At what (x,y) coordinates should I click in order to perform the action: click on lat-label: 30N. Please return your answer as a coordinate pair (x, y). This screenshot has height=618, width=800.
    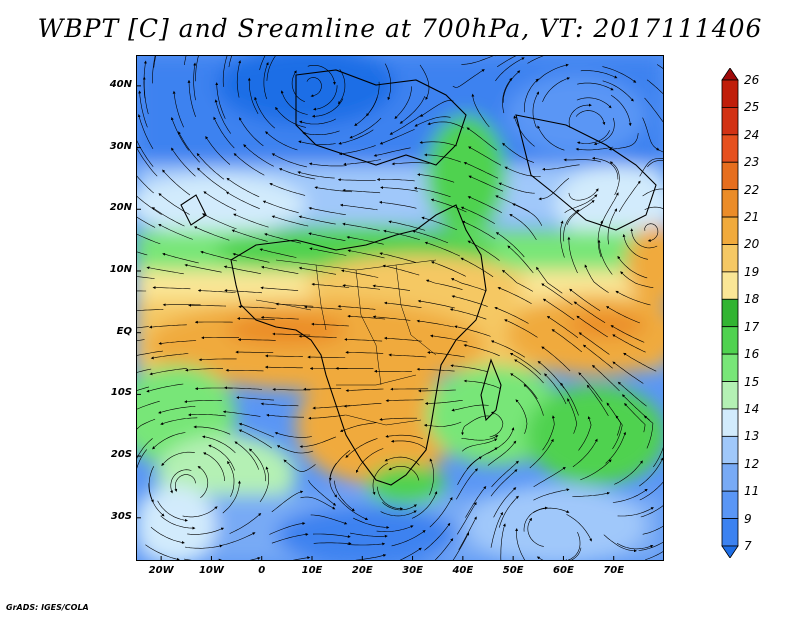
    Looking at the image, I should click on (120, 146).